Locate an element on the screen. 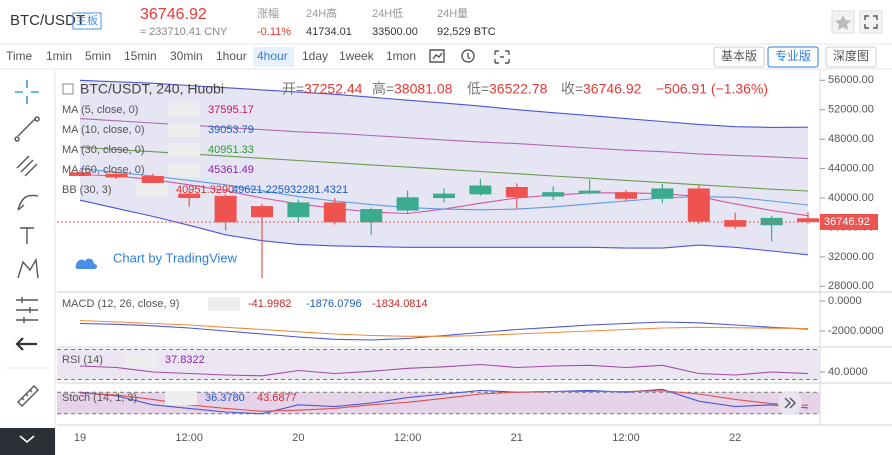  indicator-icon is located at coordinates (437, 56).